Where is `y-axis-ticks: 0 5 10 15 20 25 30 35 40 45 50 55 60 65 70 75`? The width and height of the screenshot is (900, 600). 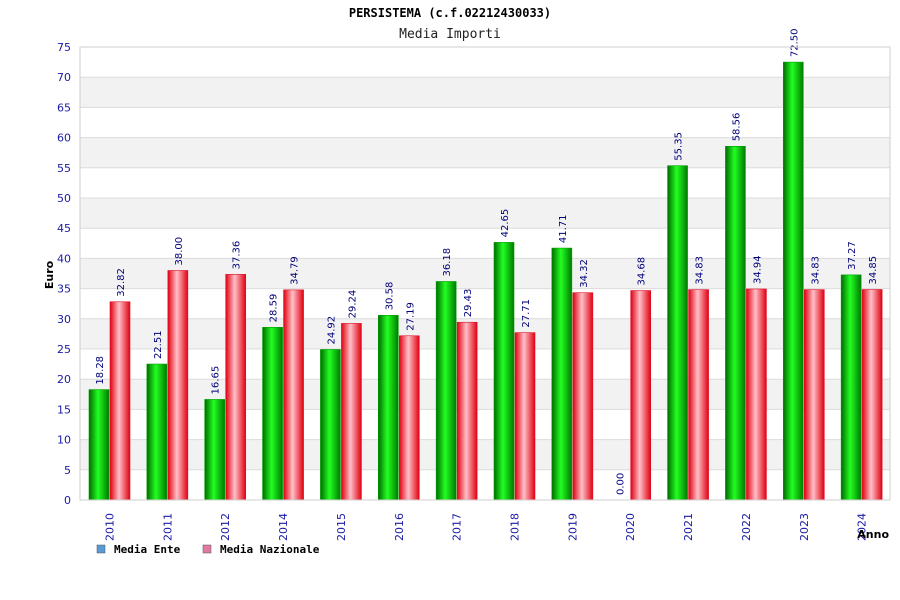 y-axis-ticks: 0 5 10 15 20 25 30 35 40 45 50 55 60 65 70 75 is located at coordinates (64, 274).